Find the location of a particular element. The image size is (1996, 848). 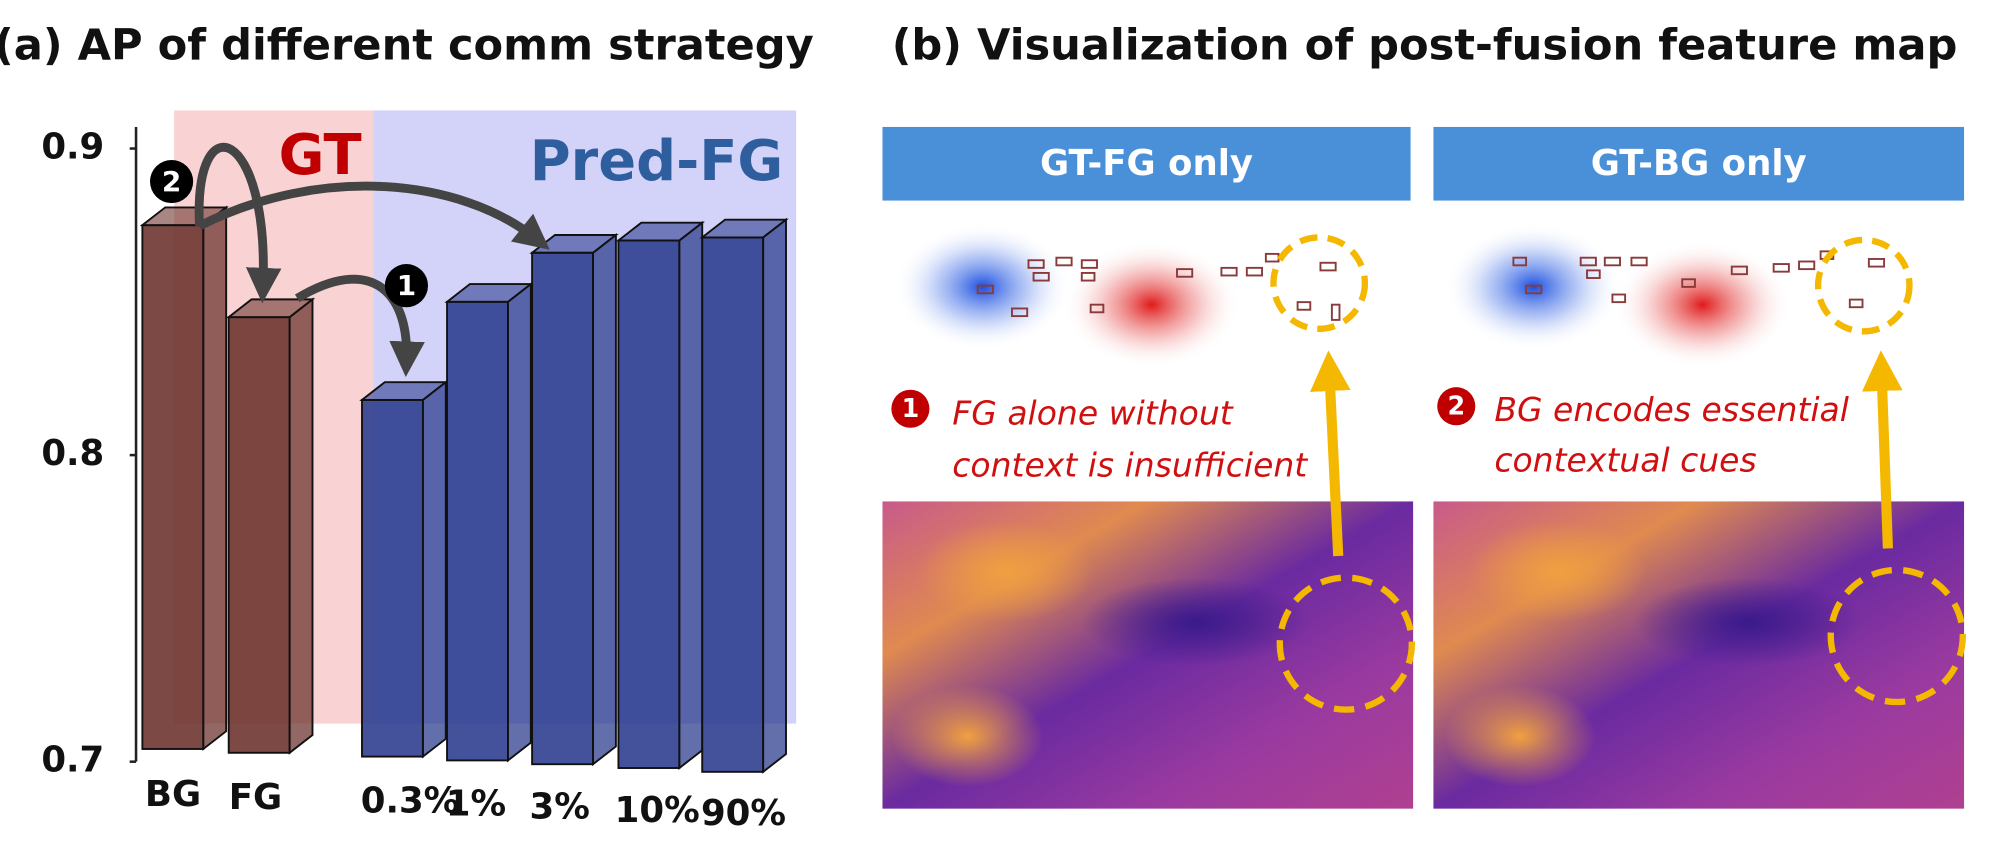

boxes is located at coordinates (1699, 279).